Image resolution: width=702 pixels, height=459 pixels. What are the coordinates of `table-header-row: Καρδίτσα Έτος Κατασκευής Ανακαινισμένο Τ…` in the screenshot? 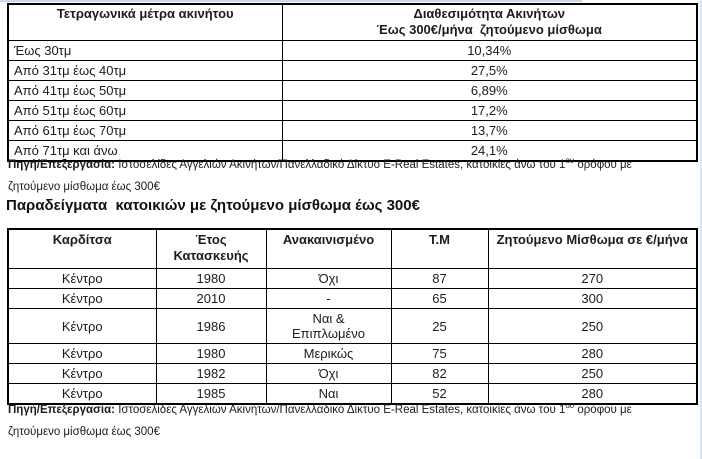 It's located at (352, 248).